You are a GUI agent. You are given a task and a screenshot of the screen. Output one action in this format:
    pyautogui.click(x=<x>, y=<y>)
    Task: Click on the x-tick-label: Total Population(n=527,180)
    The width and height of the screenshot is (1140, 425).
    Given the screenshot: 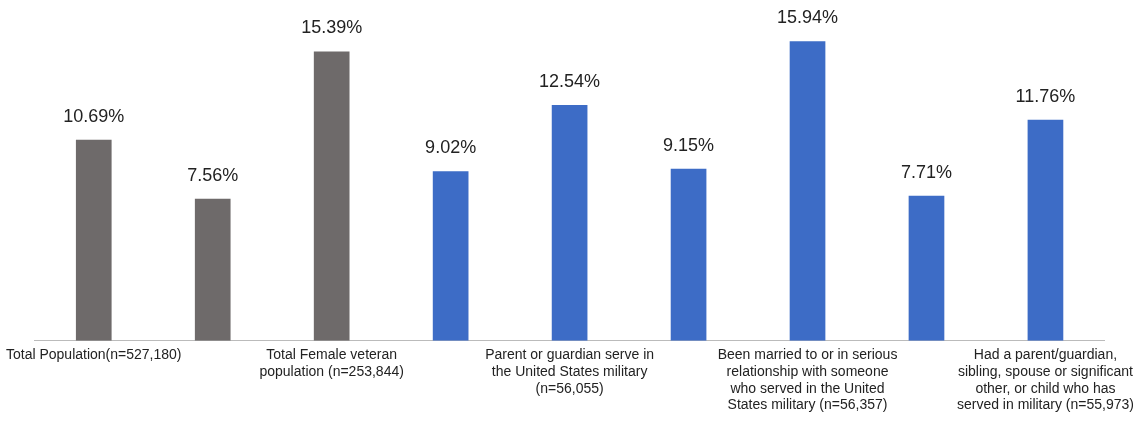 What is the action you would take?
    pyautogui.click(x=93, y=354)
    